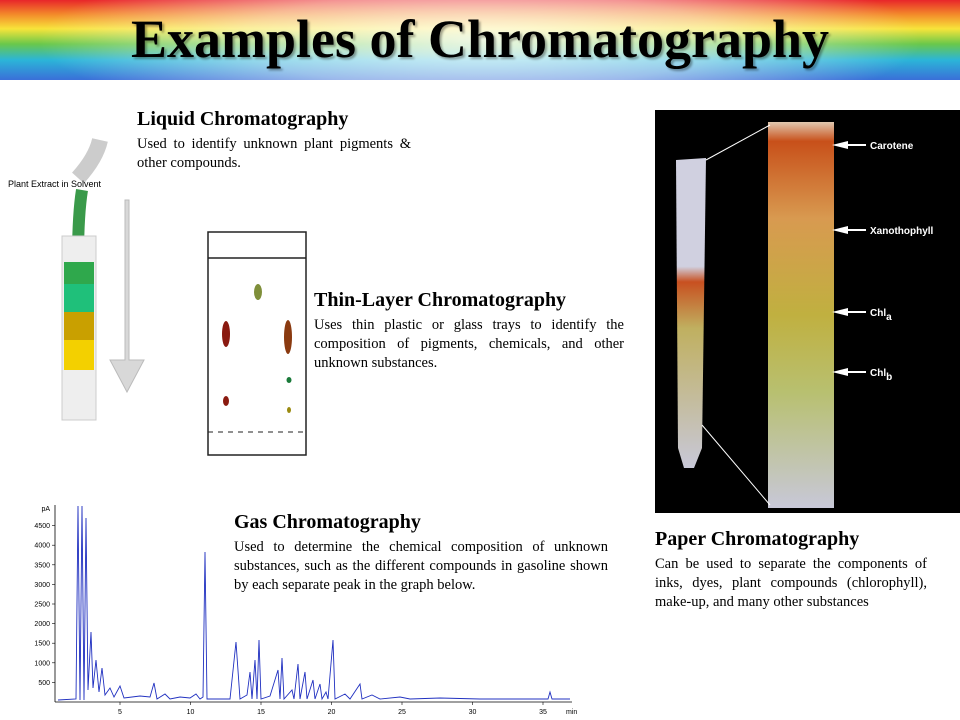 This screenshot has height=720, width=960. What do you see at coordinates (42, 663) in the screenshot?
I see `y-tick-label: 1000` at bounding box center [42, 663].